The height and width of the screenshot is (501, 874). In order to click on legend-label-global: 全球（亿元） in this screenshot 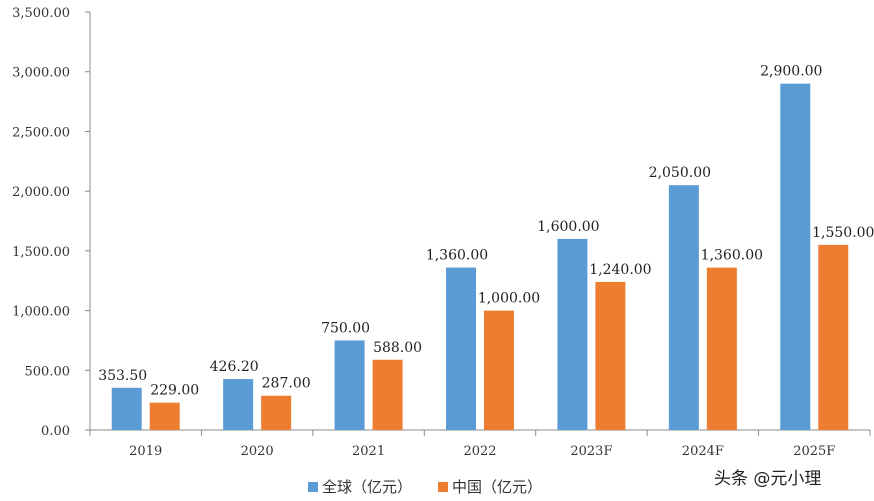, I will do `click(367, 487)`.